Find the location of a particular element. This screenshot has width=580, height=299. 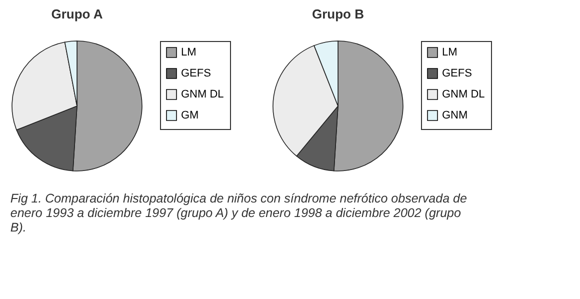

chart-title: Grupo B is located at coordinates (338, 14).